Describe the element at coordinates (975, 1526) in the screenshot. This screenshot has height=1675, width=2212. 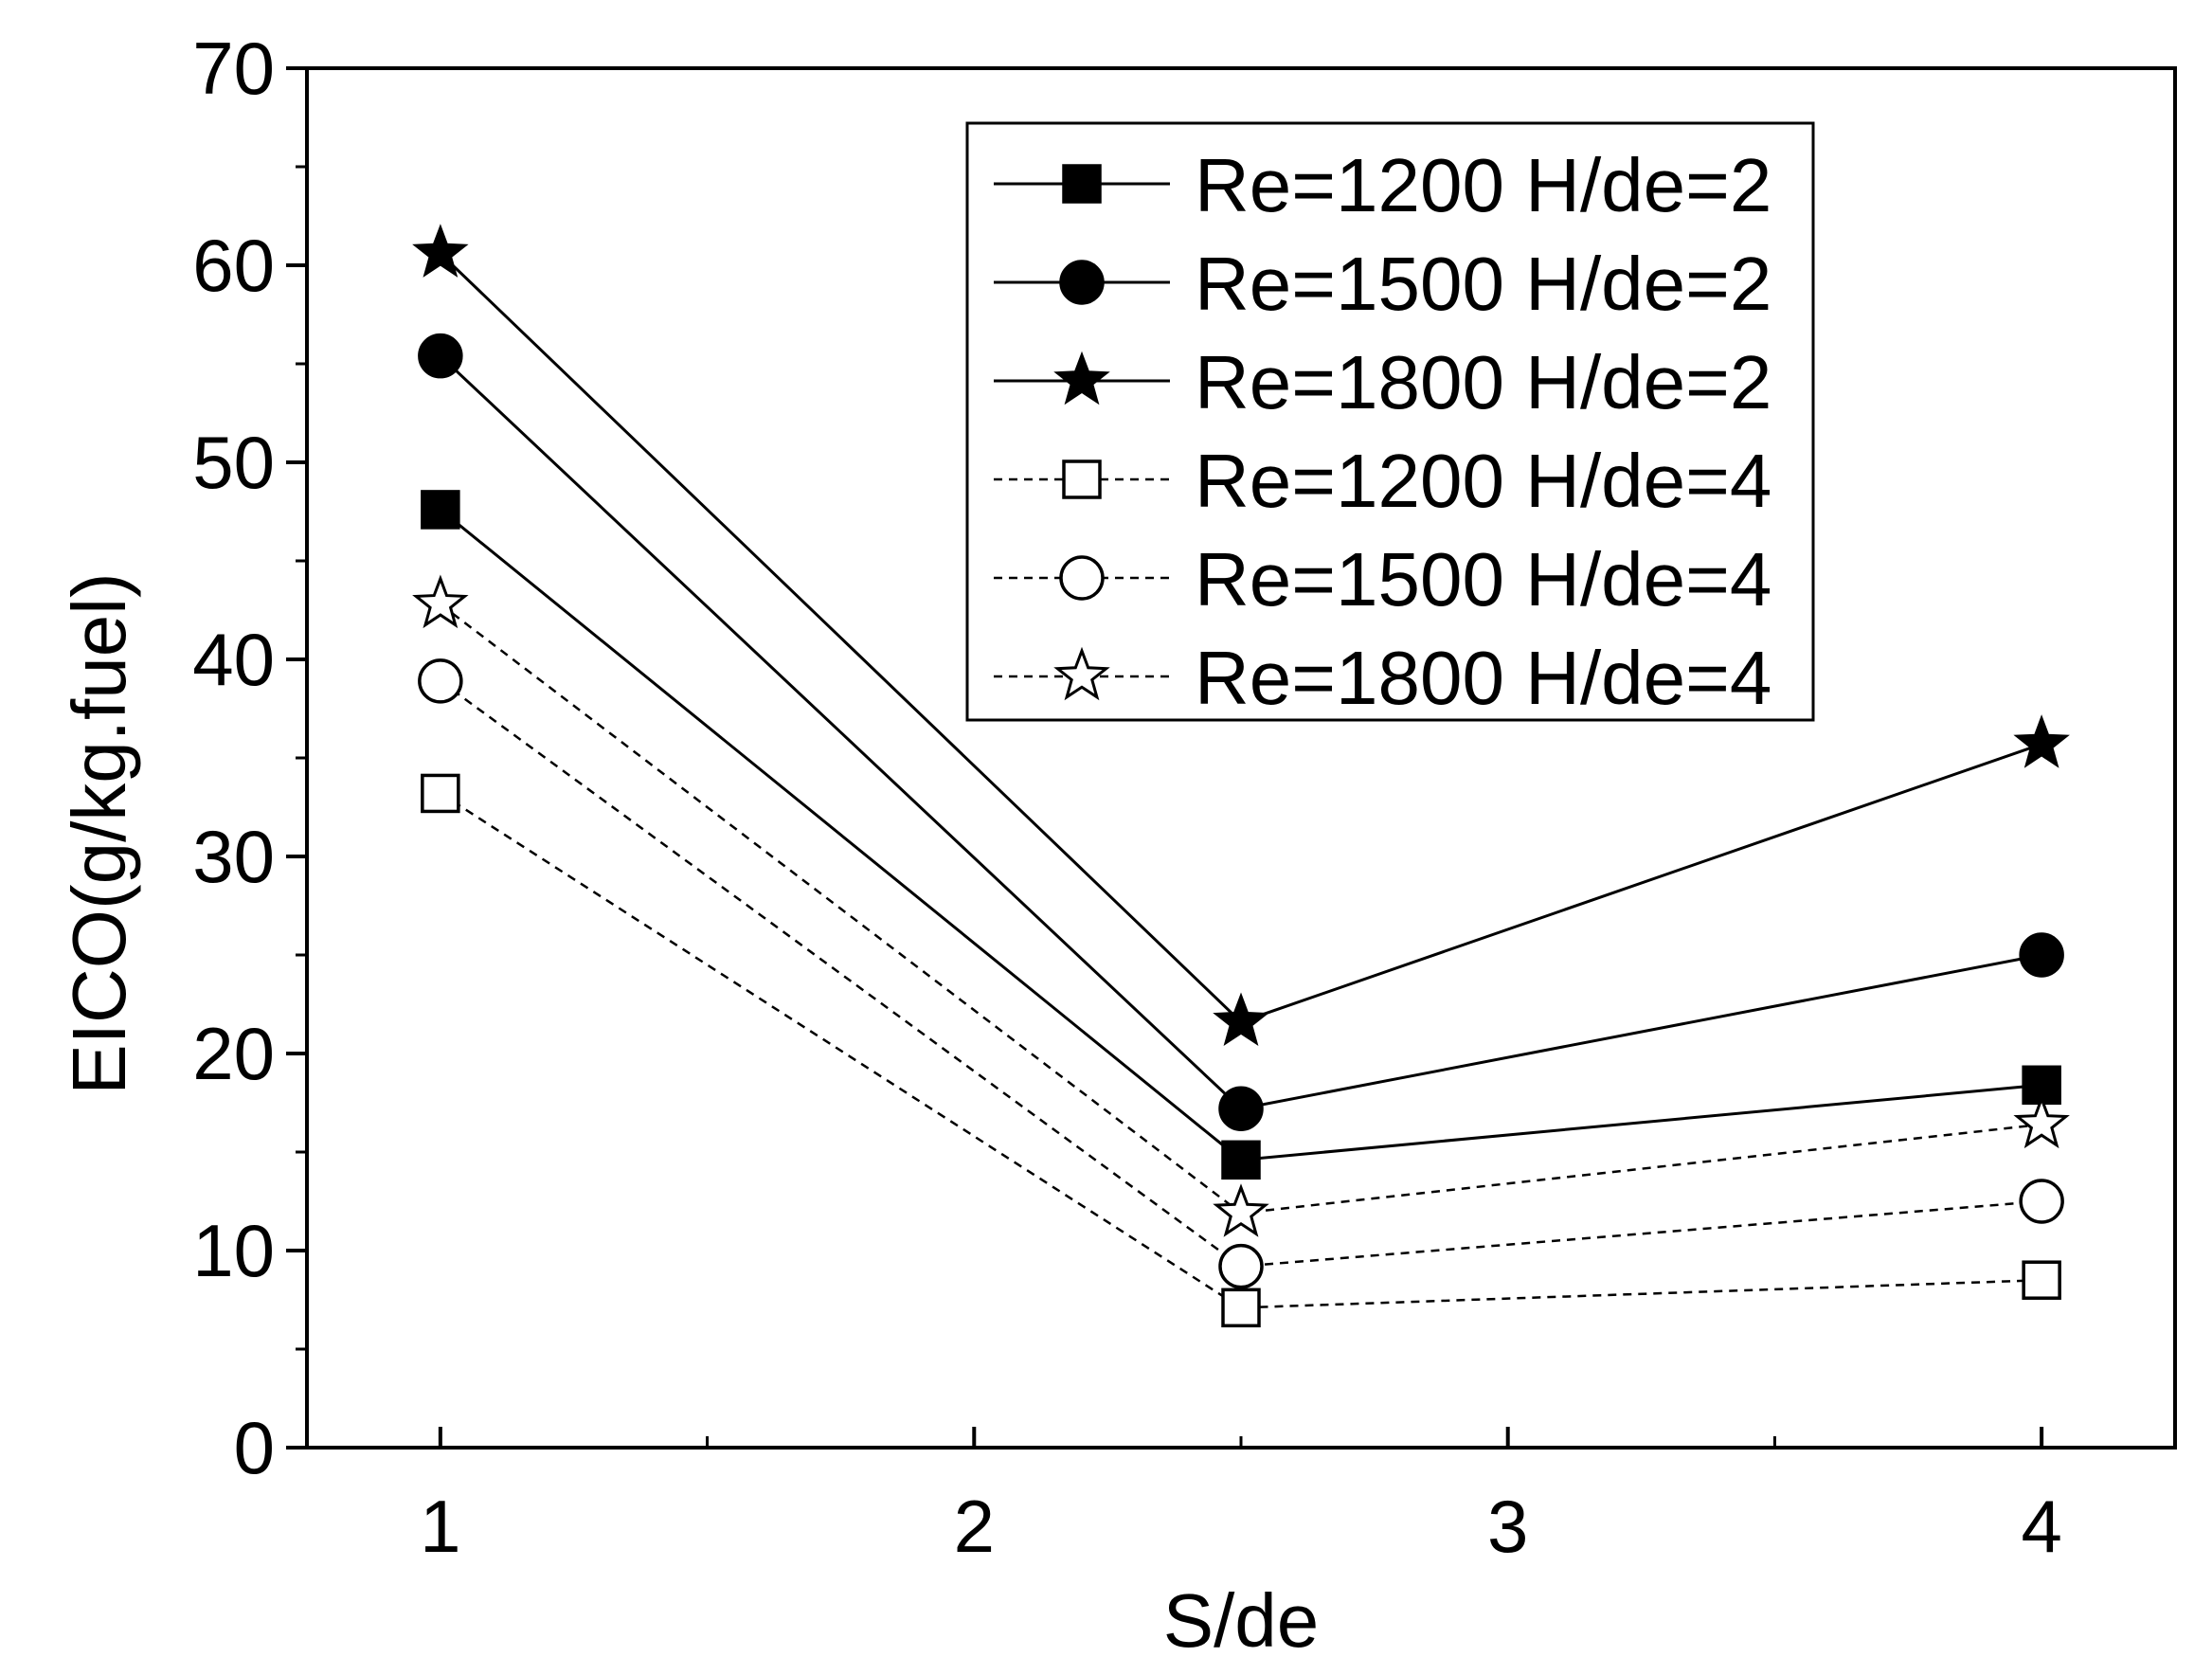
I see `x-tick-label: 2` at that location.